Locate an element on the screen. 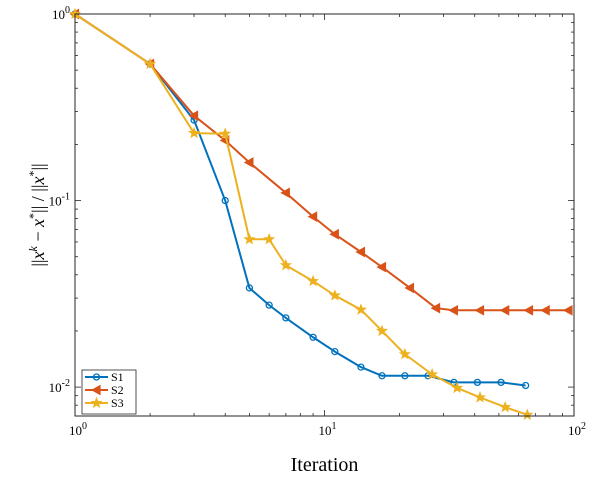 The height and width of the screenshot is (483, 599). svg-text: ||xk − x*|| / ||x*|| is located at coordinates (37, 214).